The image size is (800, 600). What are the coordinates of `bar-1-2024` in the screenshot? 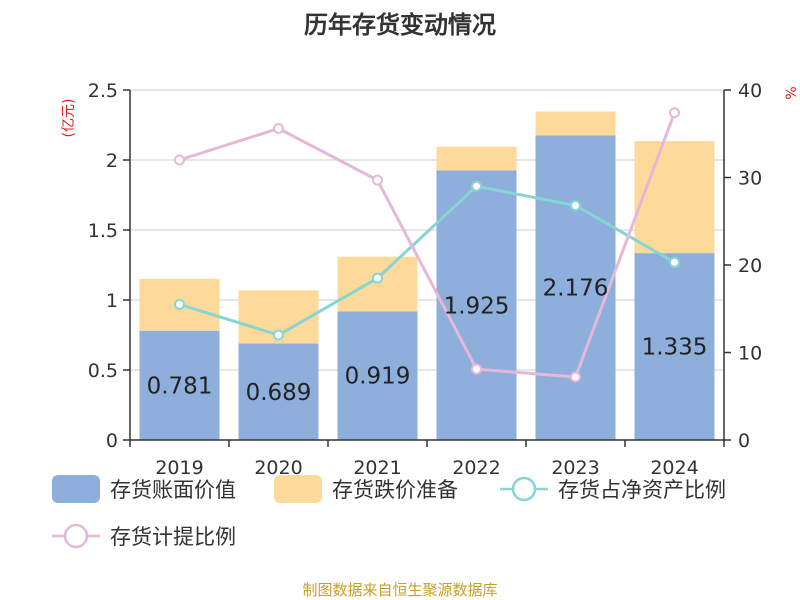 It's located at (674, 197).